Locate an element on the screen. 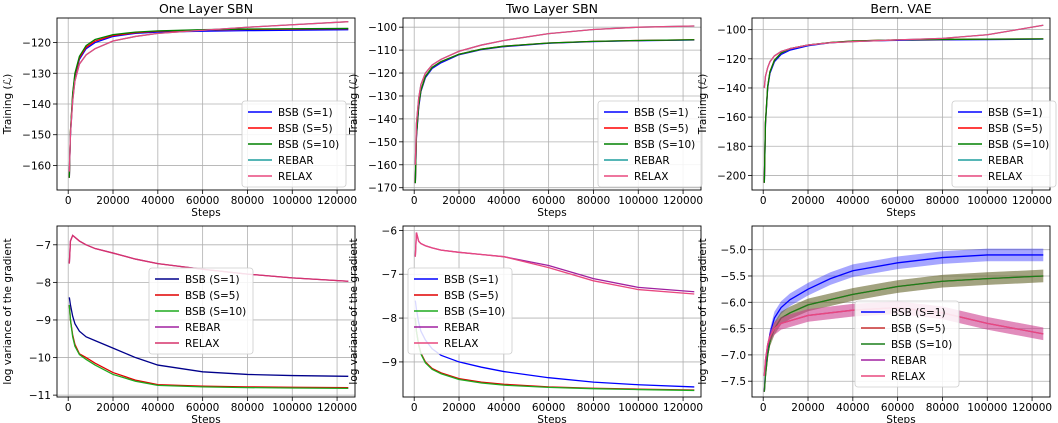 This screenshot has width=1058, height=423. y-tick-label: −140 is located at coordinates (382, 120).